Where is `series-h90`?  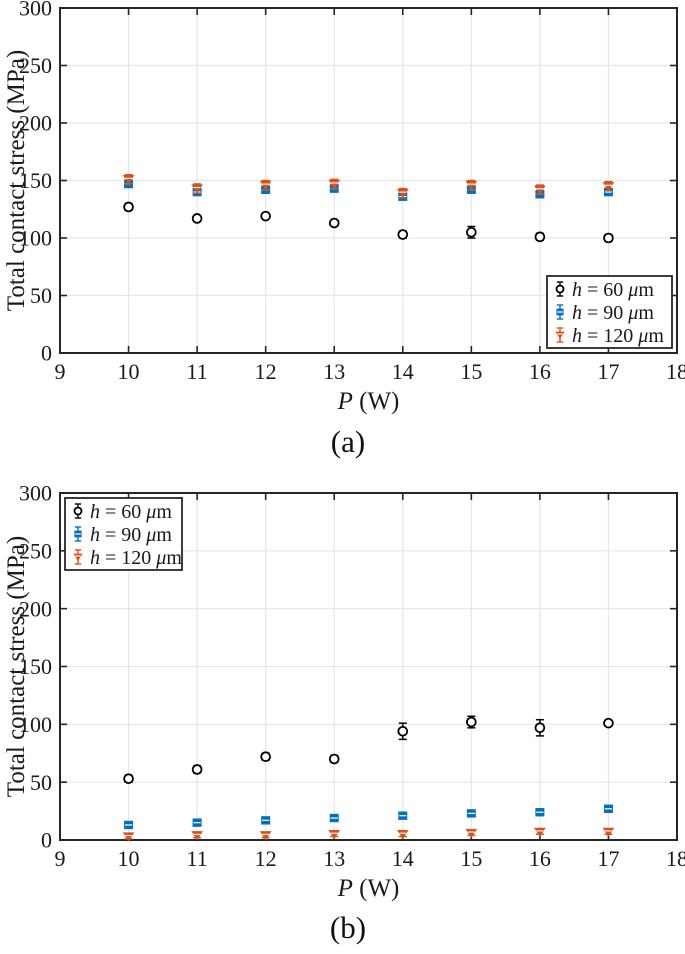 series-h90 is located at coordinates (368, 817).